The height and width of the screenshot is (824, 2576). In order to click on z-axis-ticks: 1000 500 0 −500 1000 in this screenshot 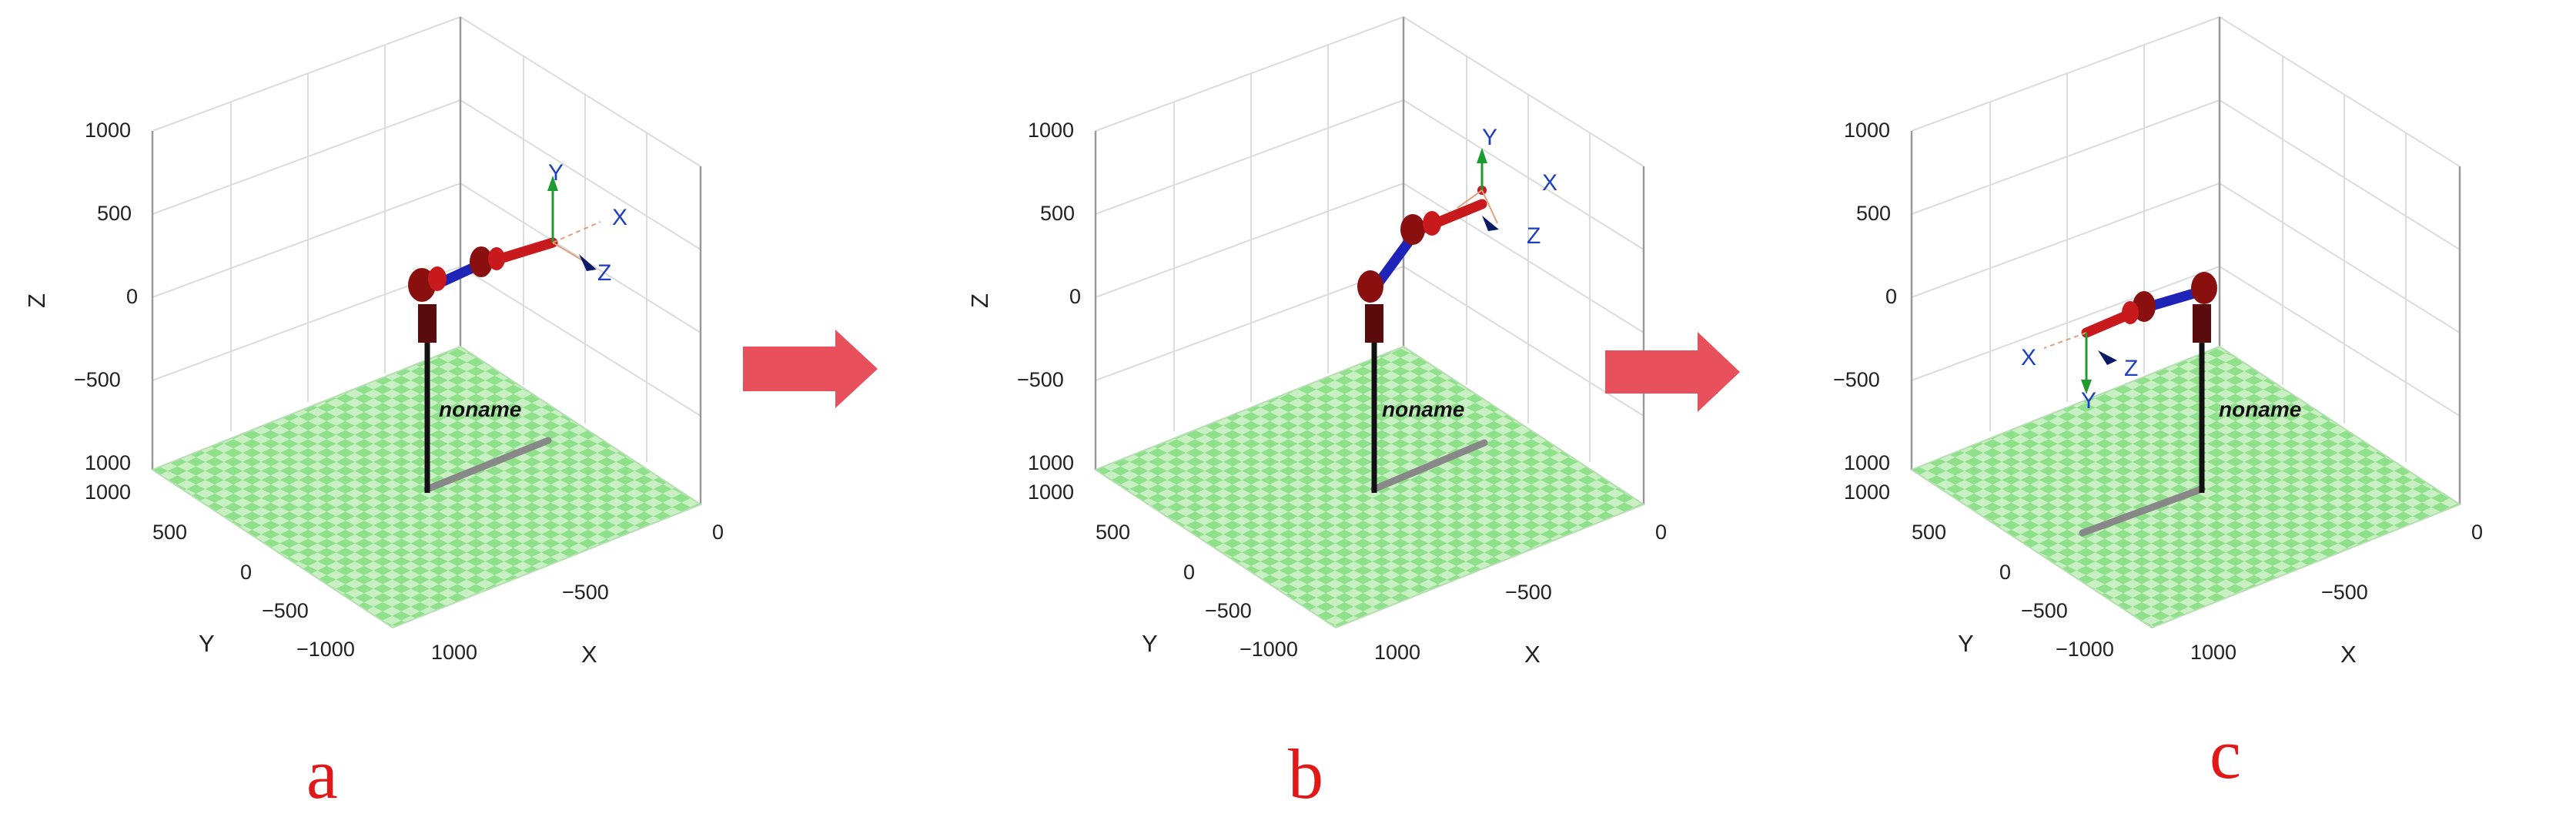, I will do `click(1865, 296)`.